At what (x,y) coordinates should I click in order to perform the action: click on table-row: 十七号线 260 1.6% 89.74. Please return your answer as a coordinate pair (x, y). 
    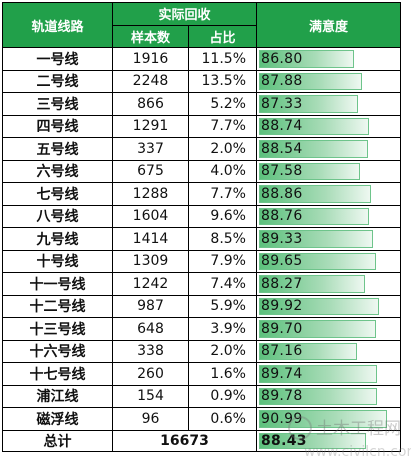
    Looking at the image, I should click on (201, 374).